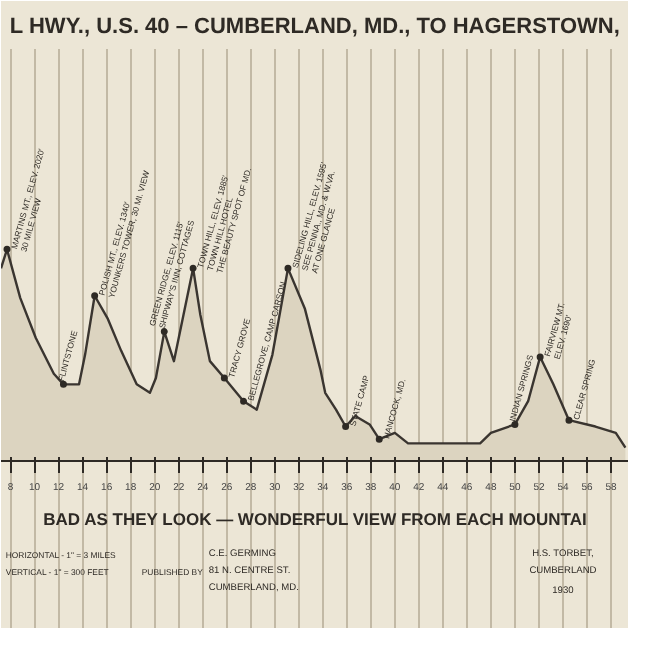  What do you see at coordinates (315, 519) in the screenshot?
I see `text: BAD AS THEY LOOK — WONDERFUL VIEW FROM EACH MOUNTAI` at bounding box center [315, 519].